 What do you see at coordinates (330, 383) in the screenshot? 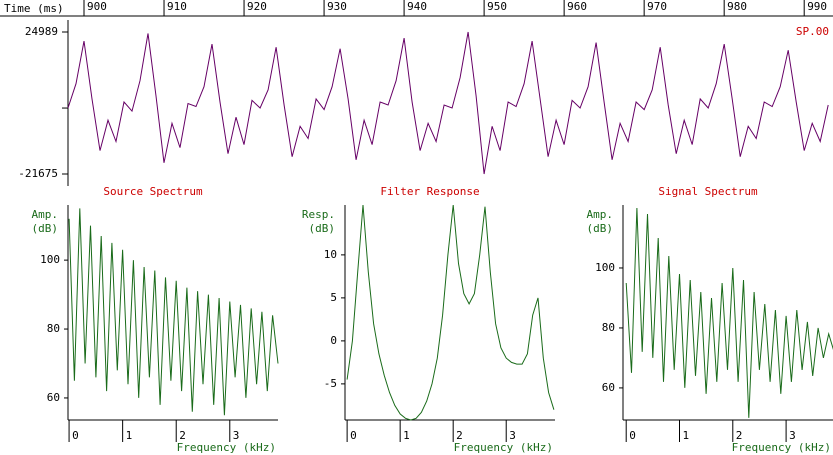
I see `y-tick-label: -5` at bounding box center [330, 383].